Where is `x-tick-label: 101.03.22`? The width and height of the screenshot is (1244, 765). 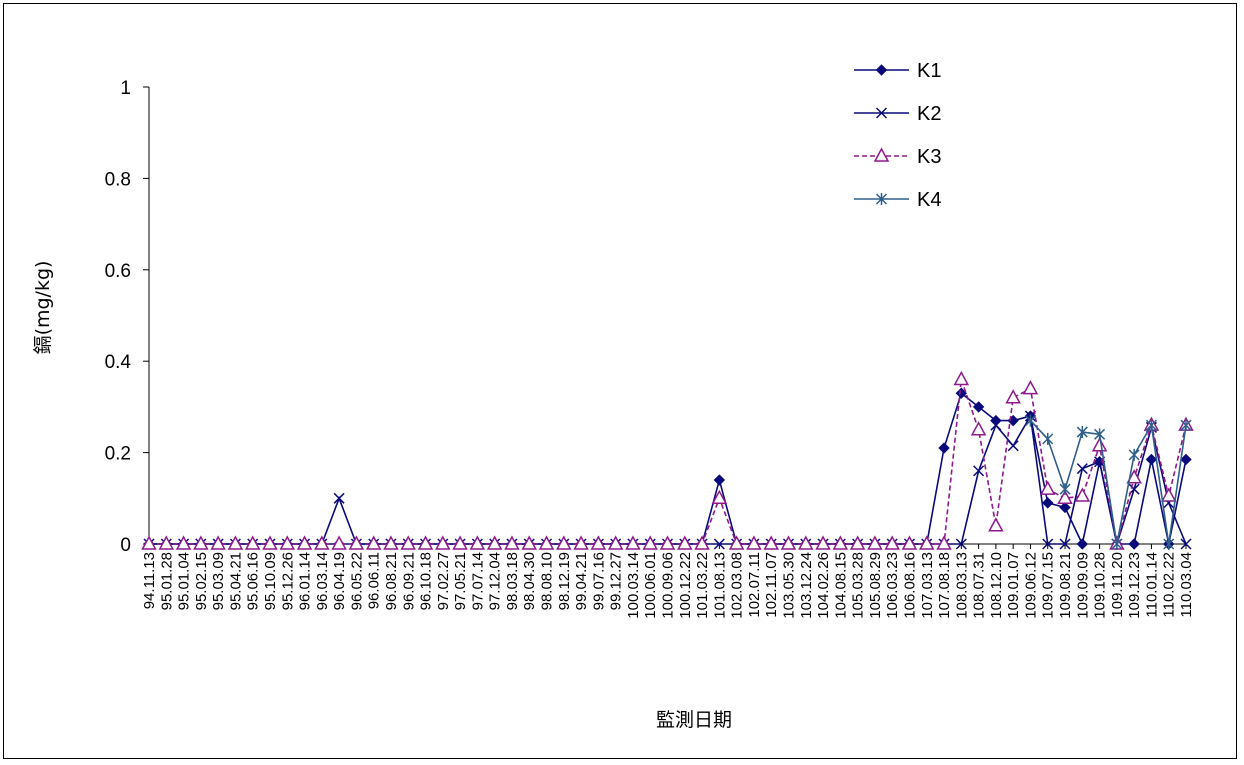
x-tick-label: 101.03.22 is located at coordinates (702, 585).